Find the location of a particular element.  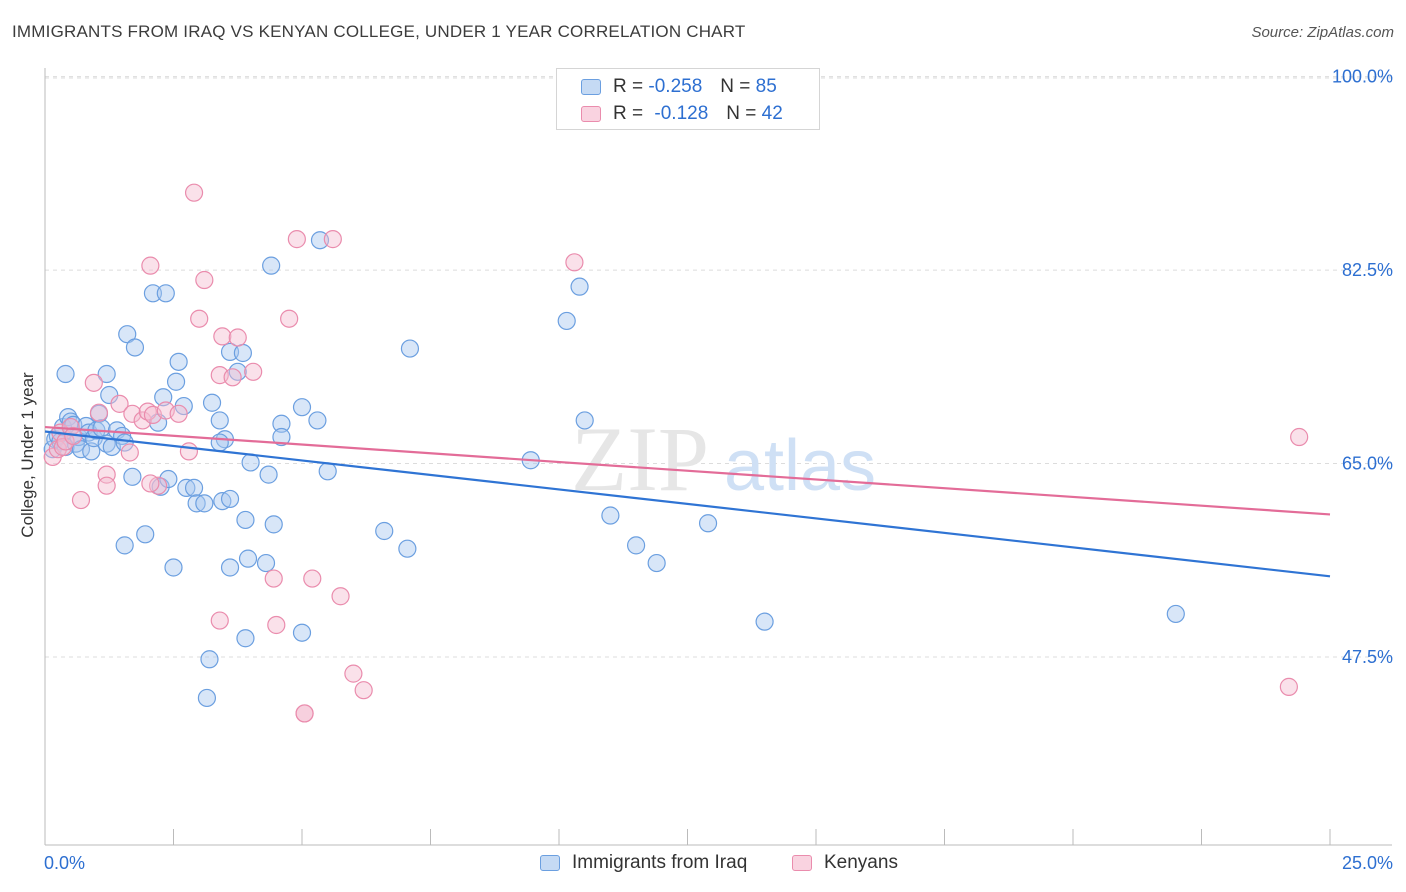

bottom-legend-kenyans-label: Kenyans is located at coordinates (861, 862).